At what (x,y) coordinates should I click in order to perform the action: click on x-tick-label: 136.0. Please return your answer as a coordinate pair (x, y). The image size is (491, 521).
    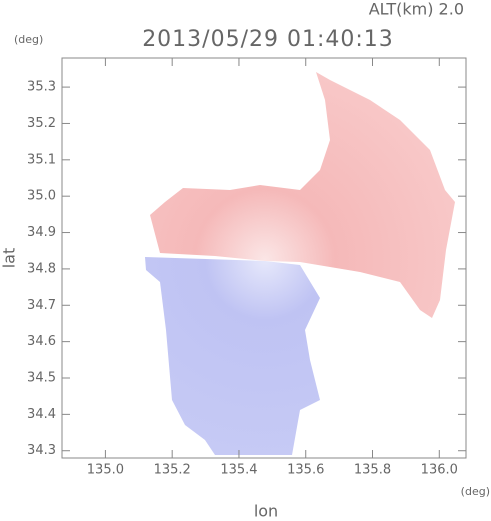
    Looking at the image, I should click on (439, 470).